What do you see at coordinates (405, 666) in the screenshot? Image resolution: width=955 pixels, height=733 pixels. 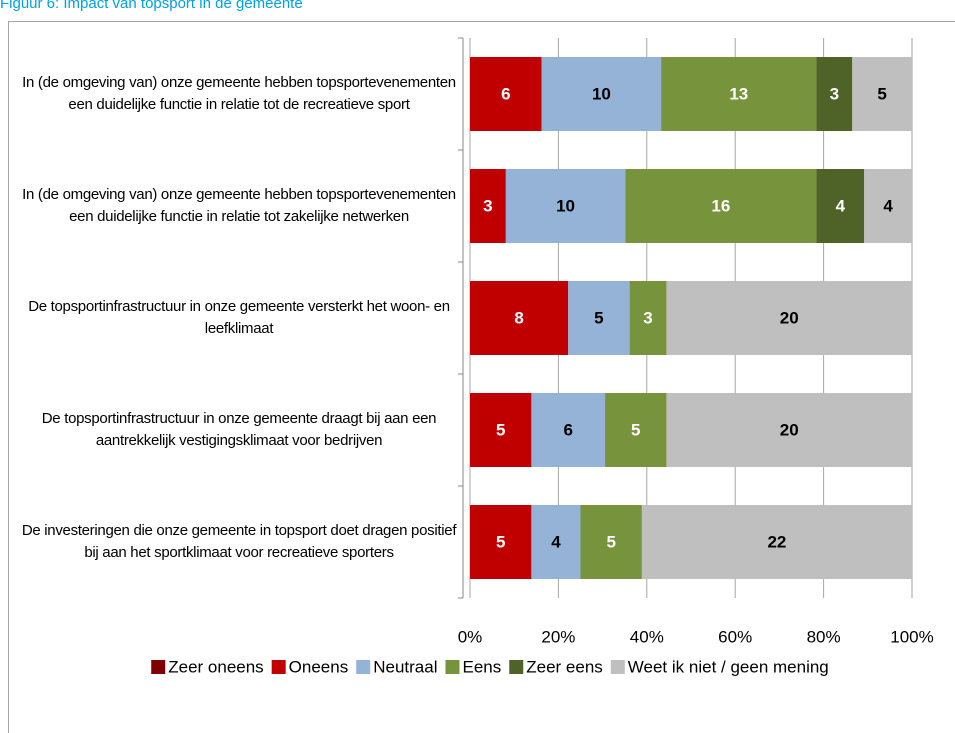 I see `legend-label: Neutraal` at bounding box center [405, 666].